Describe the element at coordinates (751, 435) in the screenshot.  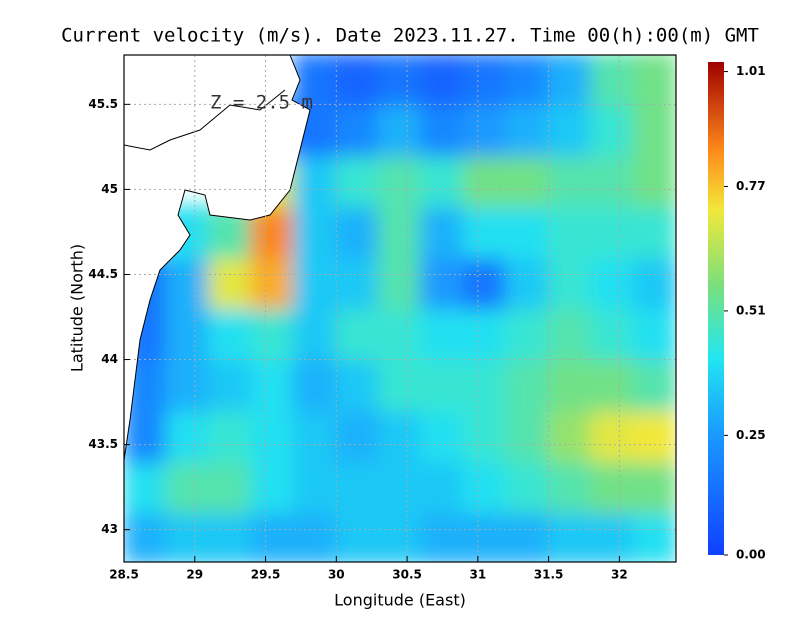
I see `colorbar-tick-label: 0.25` at that location.